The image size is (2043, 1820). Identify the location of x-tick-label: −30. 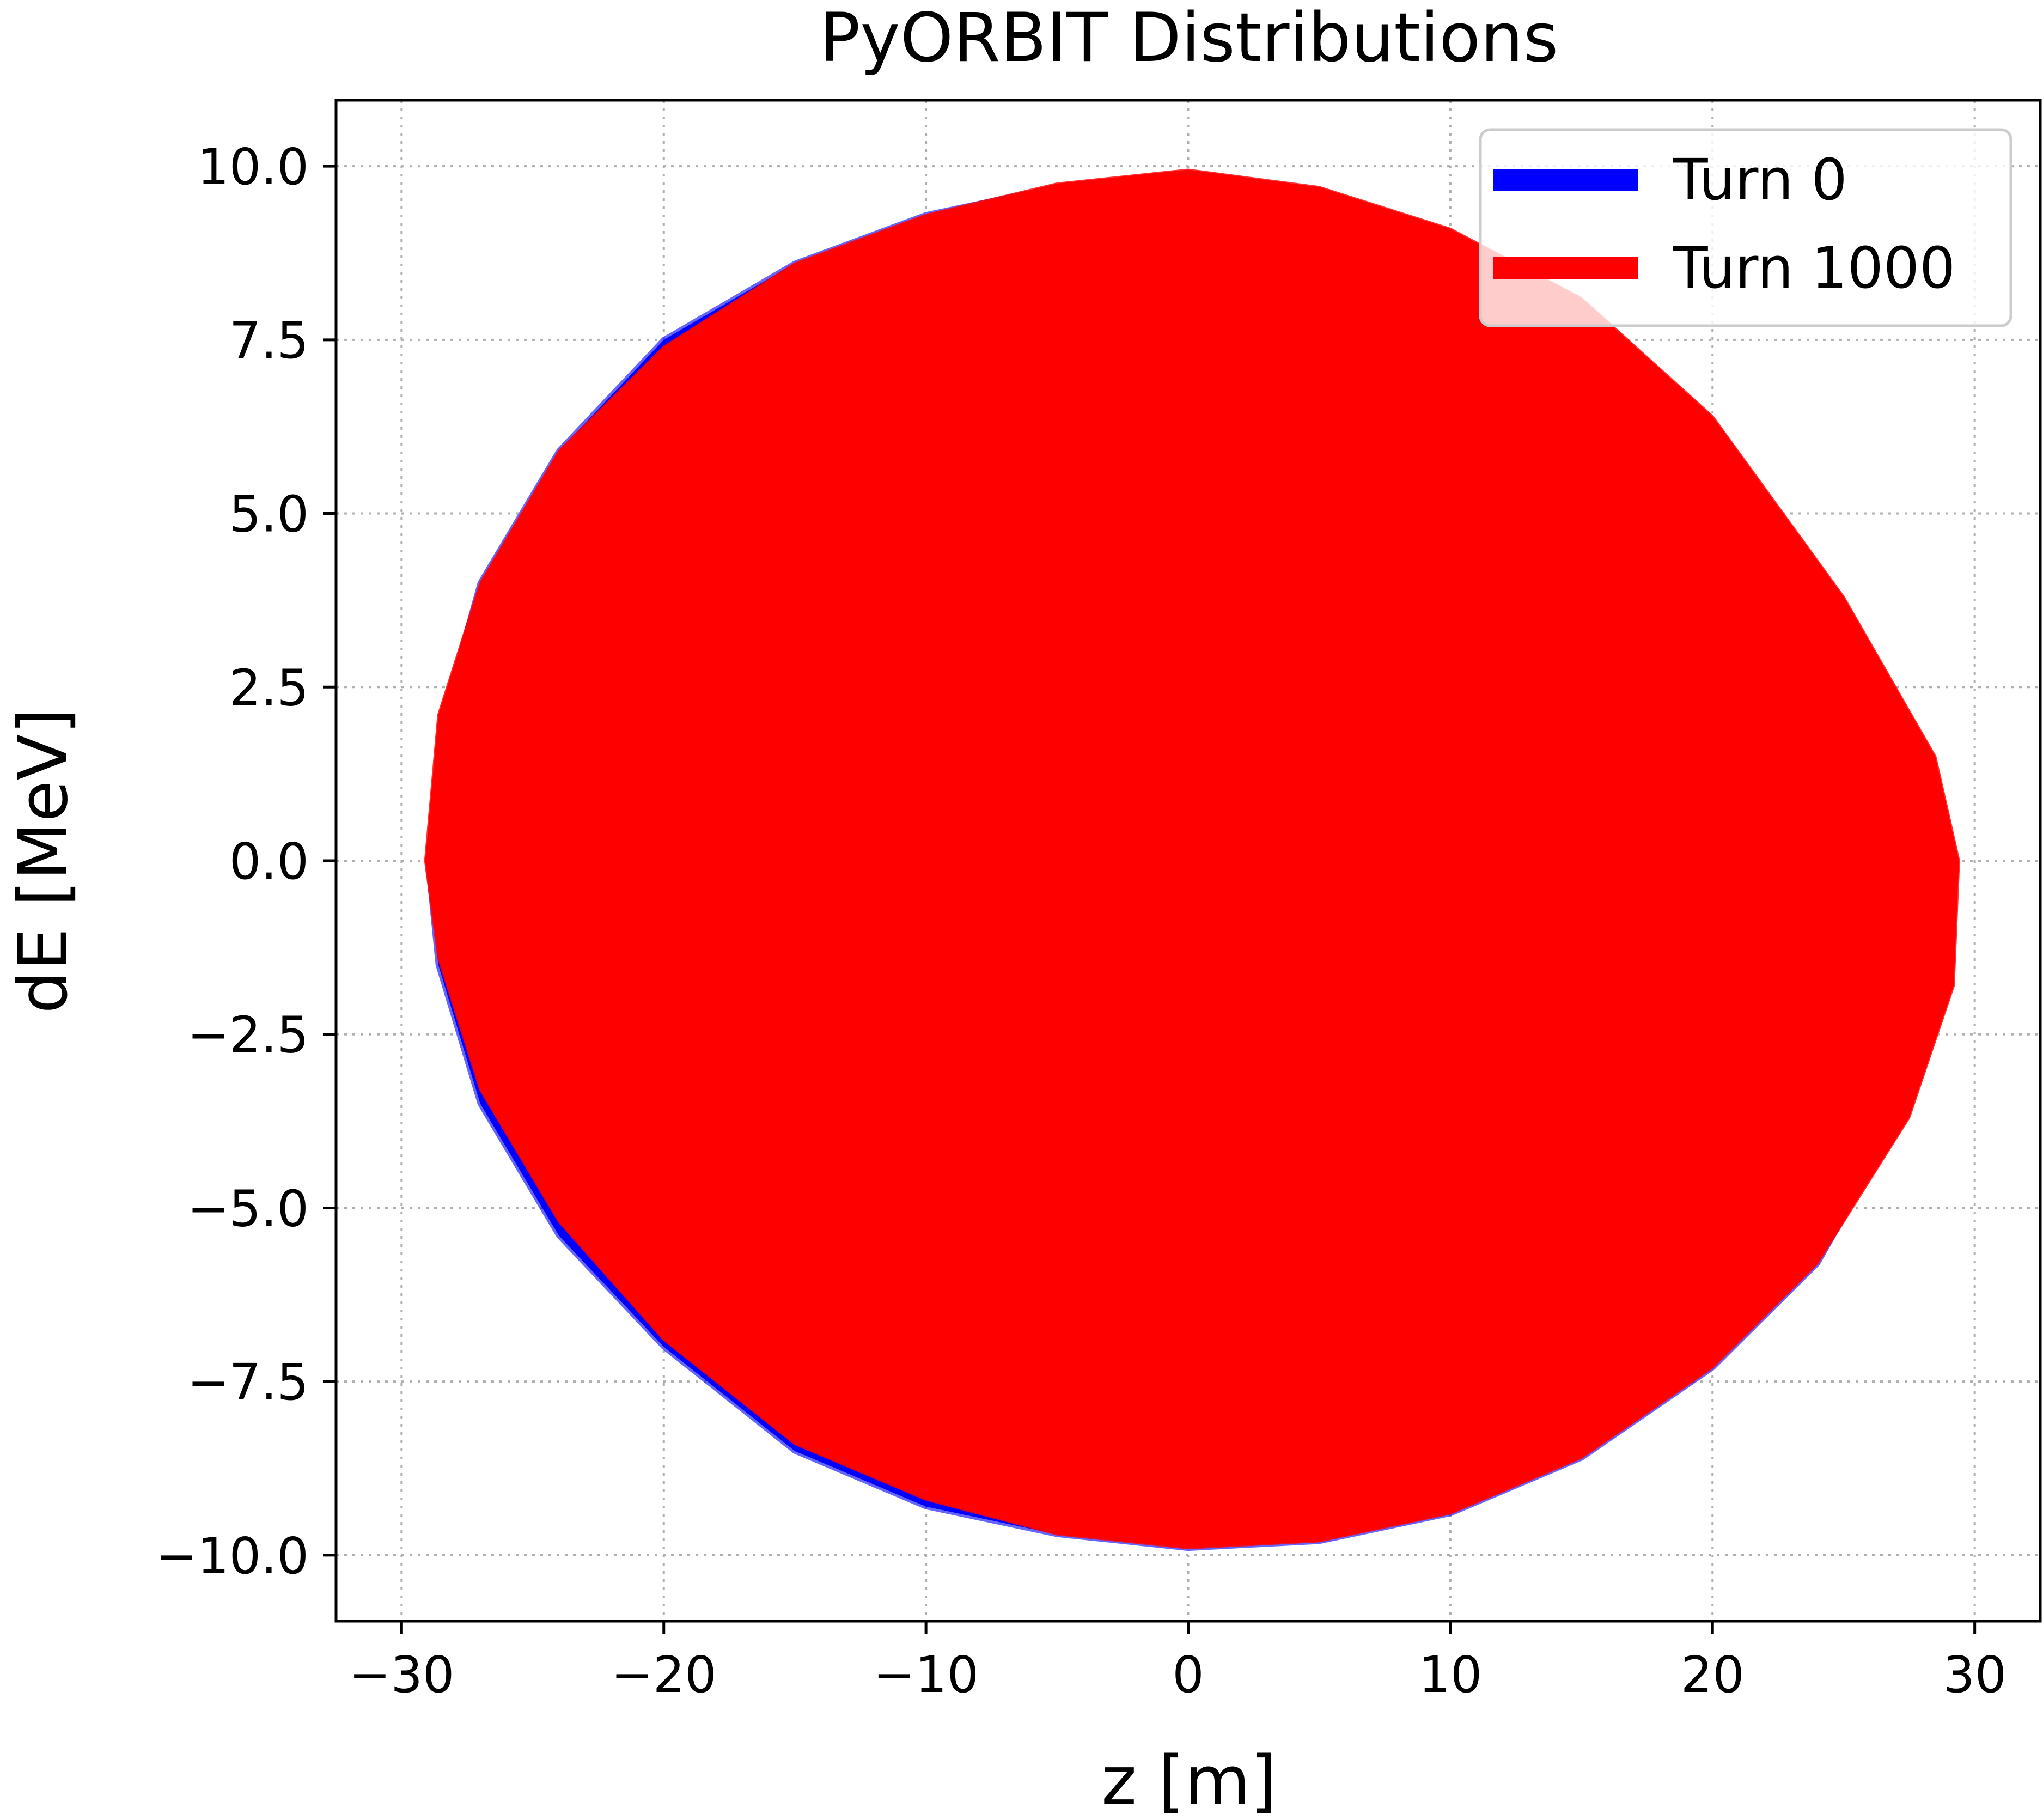
(401, 1675).